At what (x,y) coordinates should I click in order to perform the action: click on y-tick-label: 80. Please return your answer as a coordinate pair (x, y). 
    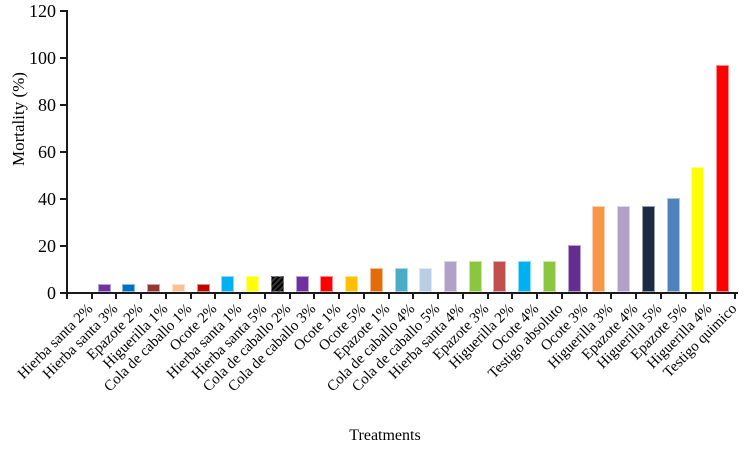
    Looking at the image, I should click on (47, 105).